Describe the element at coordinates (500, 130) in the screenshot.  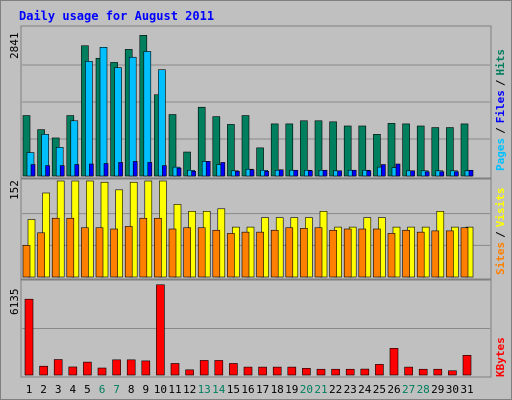
I see `legend-sep-1: /` at that location.